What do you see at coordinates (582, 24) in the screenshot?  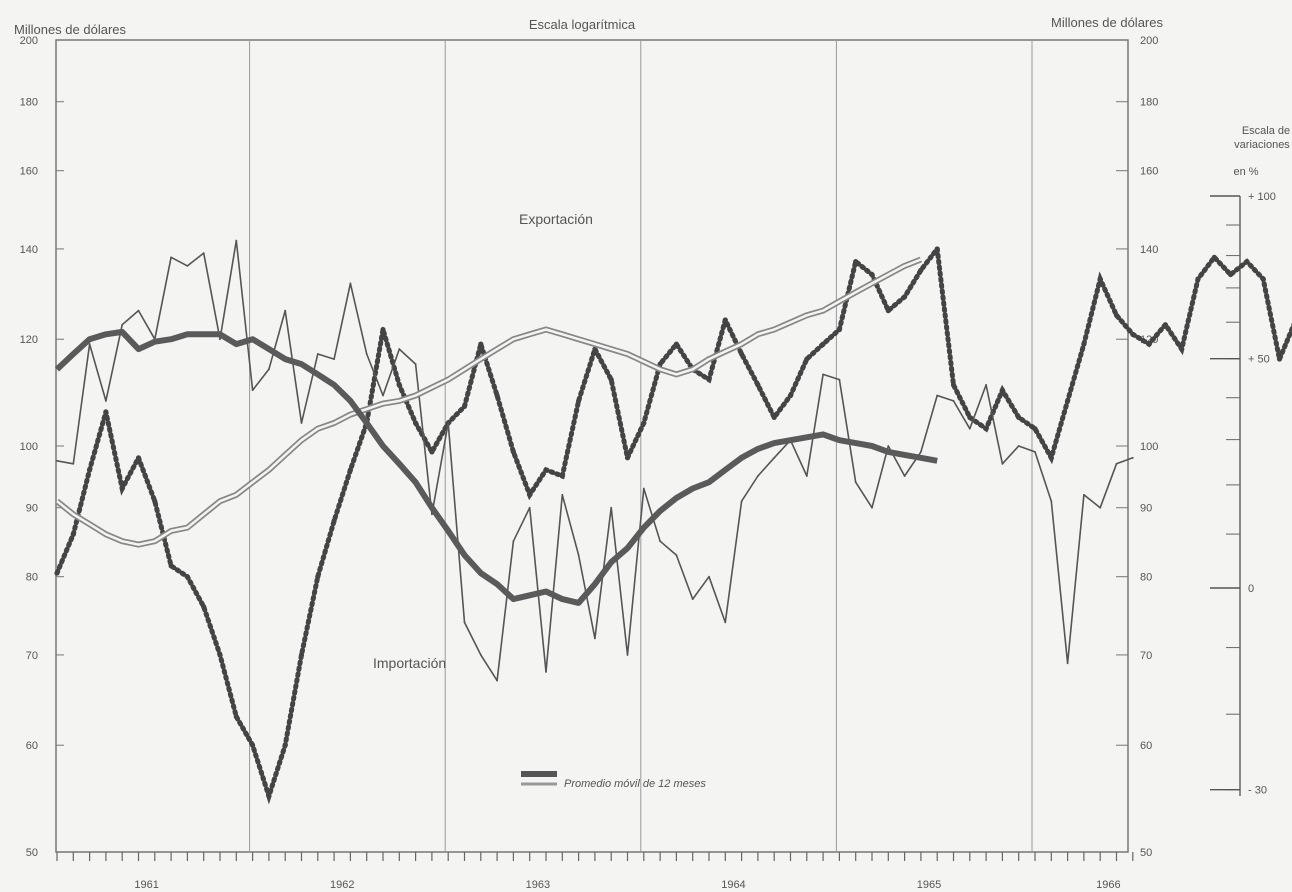 I see `chart-title: Escala logarítmica` at bounding box center [582, 24].